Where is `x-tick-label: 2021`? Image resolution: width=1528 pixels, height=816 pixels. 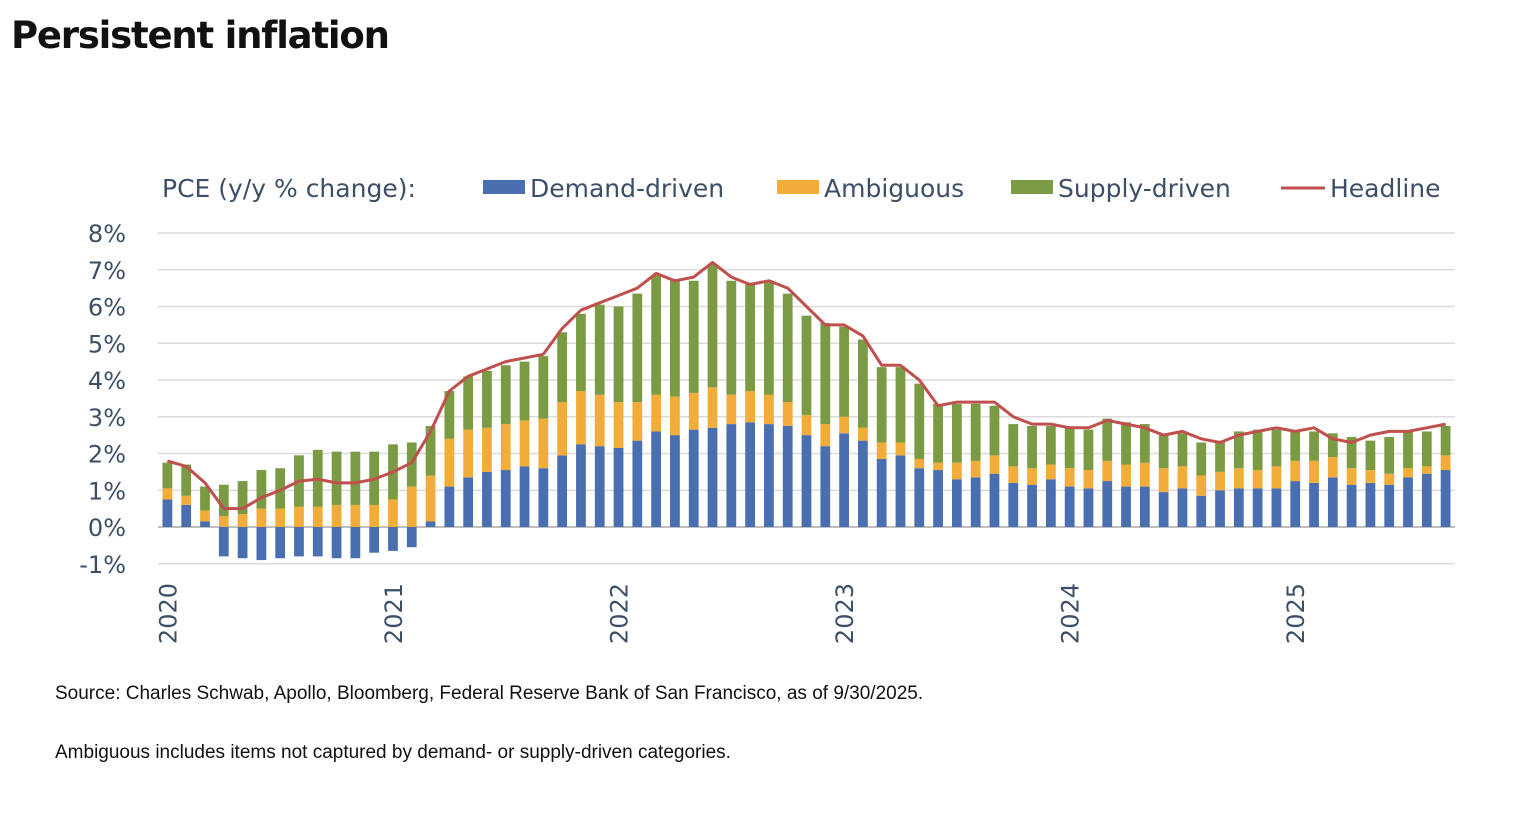 x-tick-label: 2021 is located at coordinates (394, 613).